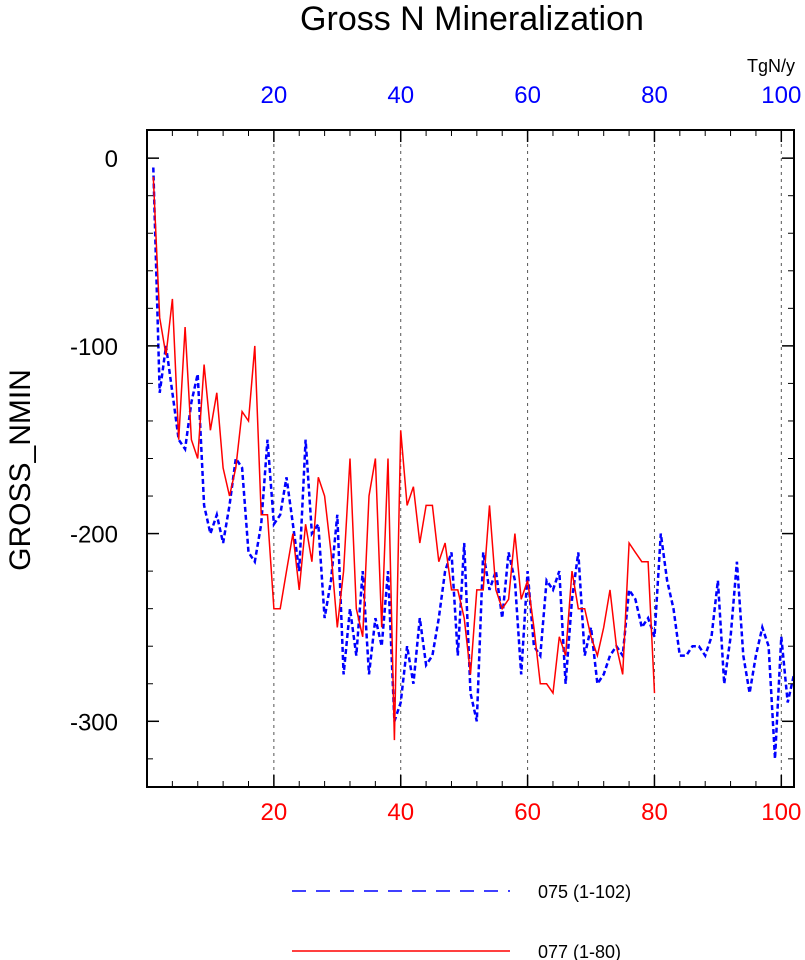 This screenshot has width=805, height=960. What do you see at coordinates (654, 812) in the screenshot?
I see `x-tick-label-bottom: 80` at bounding box center [654, 812].